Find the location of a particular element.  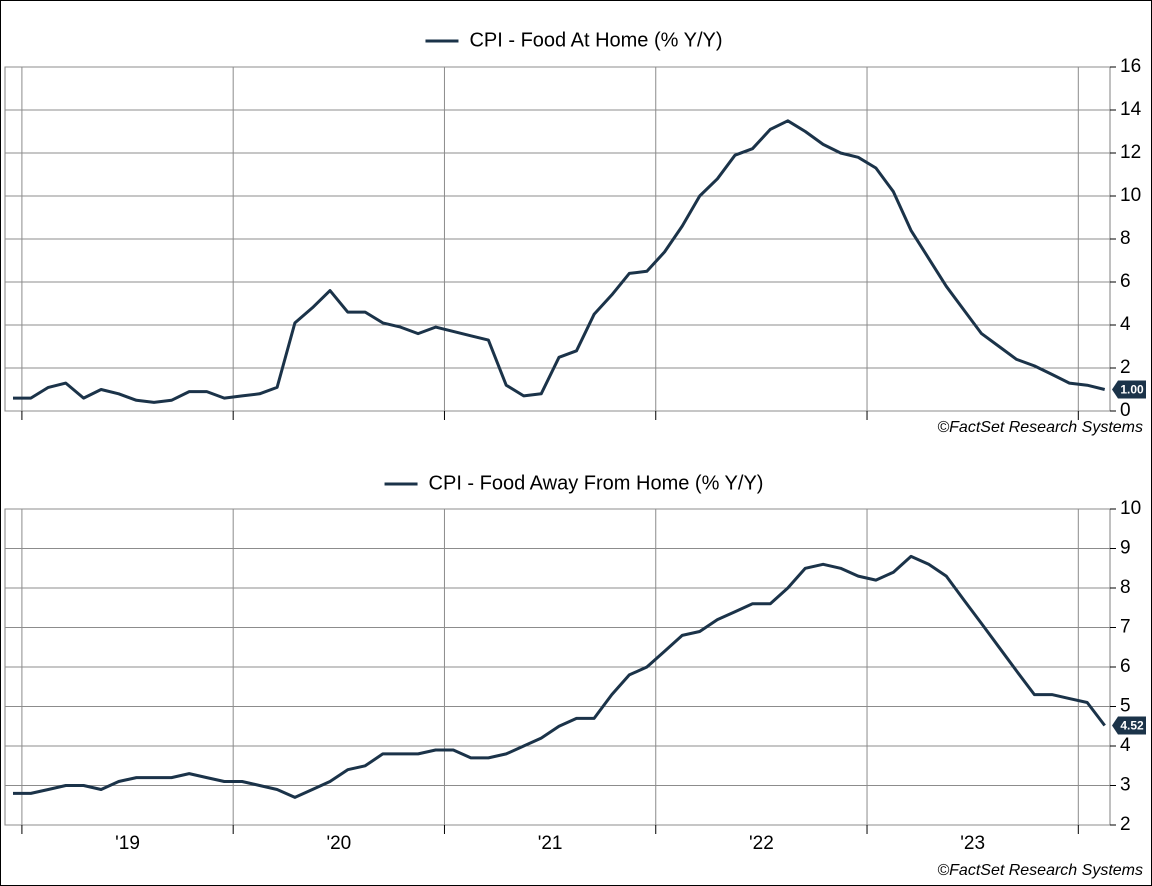

y-tick-label: 16 is located at coordinates (1130, 66).